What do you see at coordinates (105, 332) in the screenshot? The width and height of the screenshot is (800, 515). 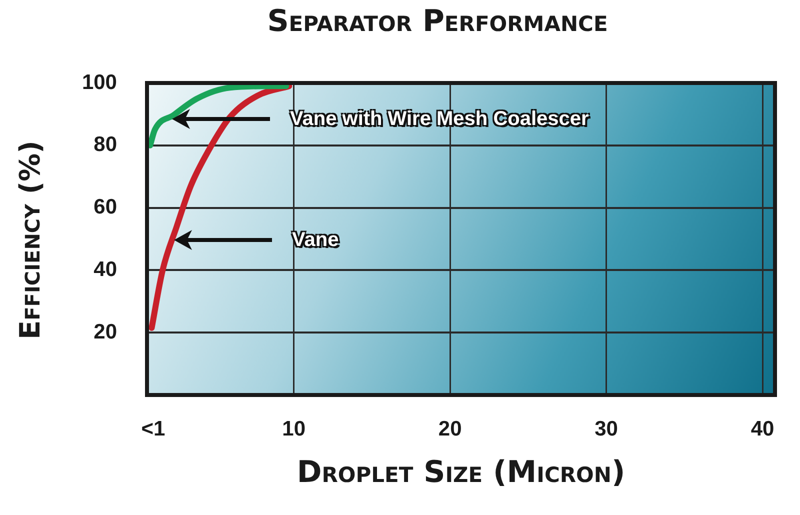 I see `y-tick-label: 20` at bounding box center [105, 332].